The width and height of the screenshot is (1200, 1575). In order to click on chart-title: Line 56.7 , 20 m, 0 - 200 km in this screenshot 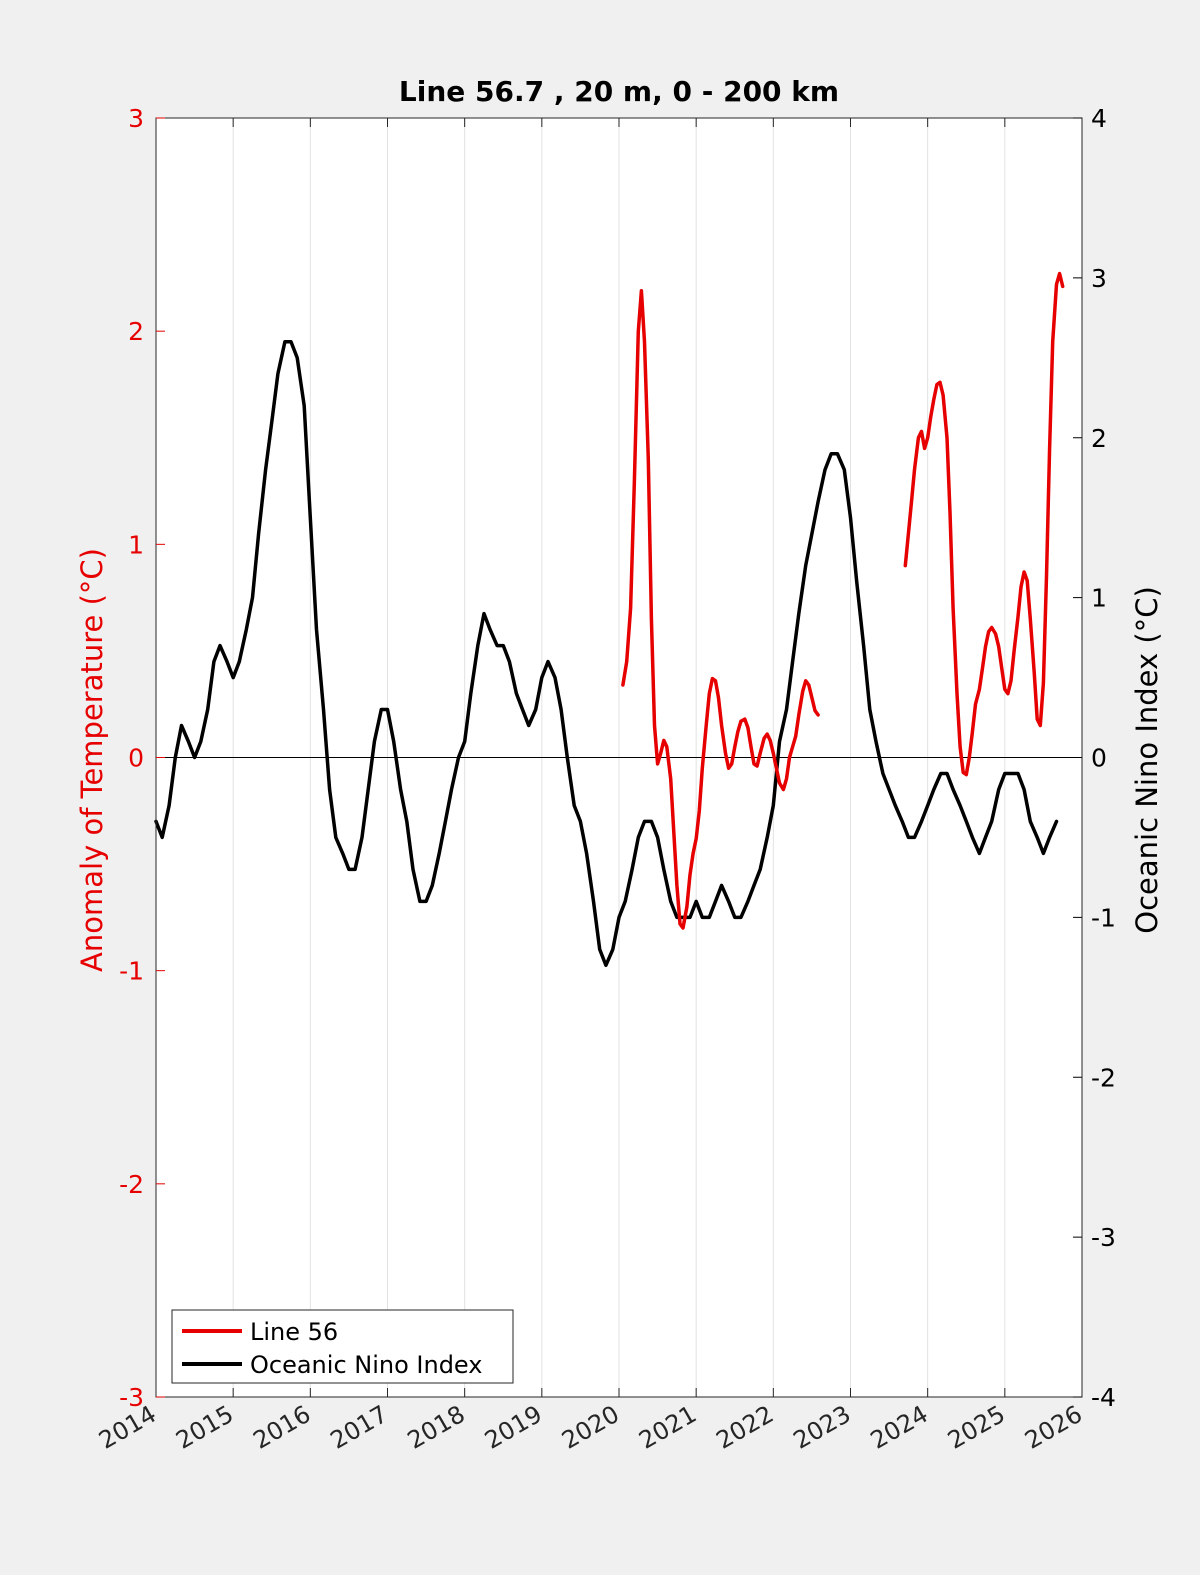, I will do `click(619, 91)`.